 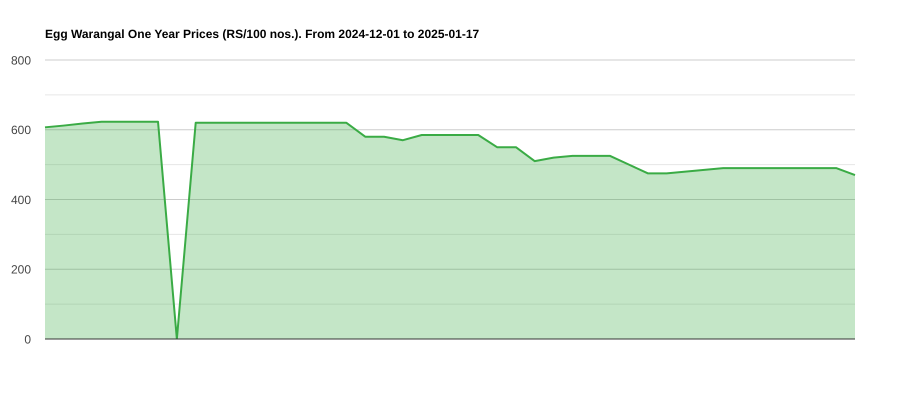 I want to click on chart-title: Egg Warangal One Year Prices (RS/100 nos.). From 2024-12-01 to 2025-01-17, so click(x=262, y=34).